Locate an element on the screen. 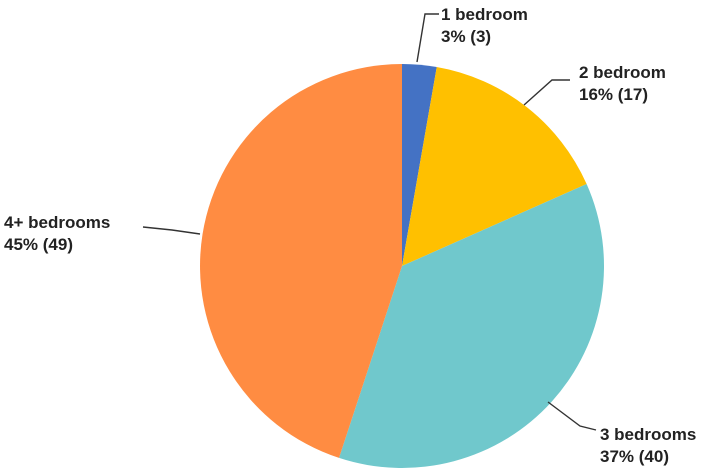 Image resolution: width=719 pixels, height=469 pixels. slice-value-label: 37% (40) is located at coordinates (634, 456).